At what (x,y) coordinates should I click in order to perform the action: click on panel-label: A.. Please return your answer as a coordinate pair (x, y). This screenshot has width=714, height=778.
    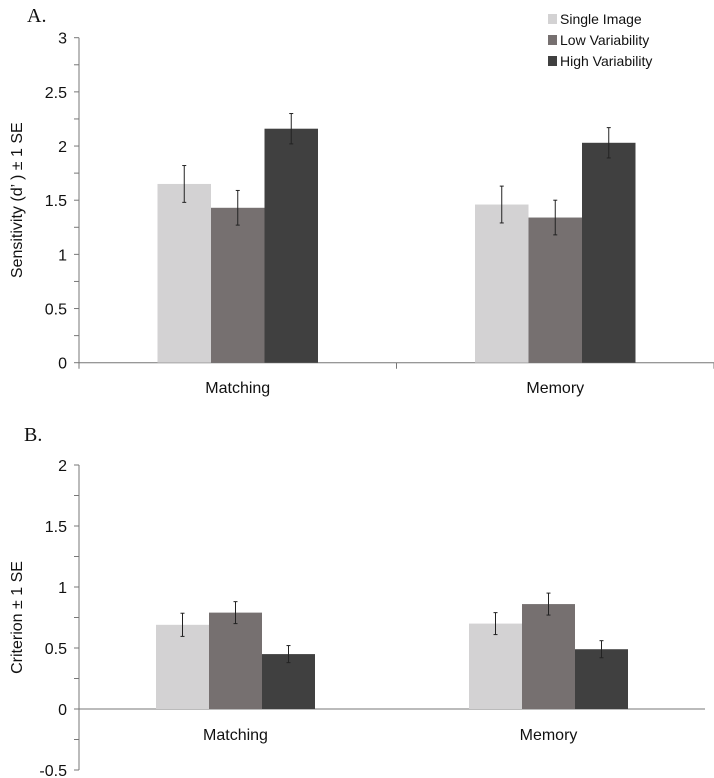
    Looking at the image, I should click on (36, 16).